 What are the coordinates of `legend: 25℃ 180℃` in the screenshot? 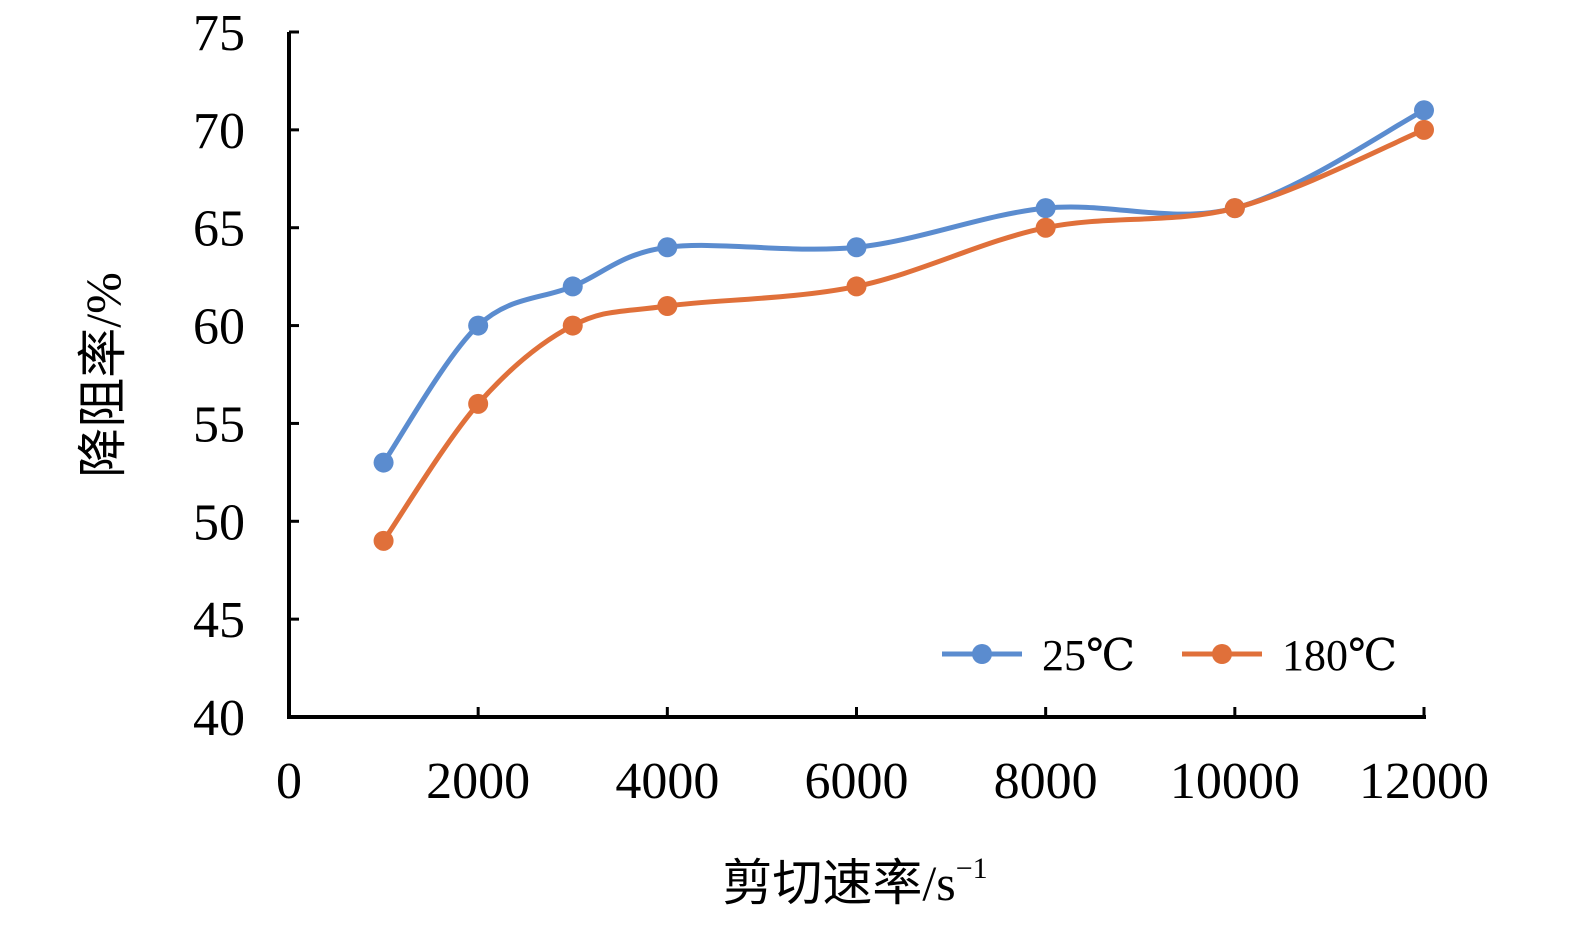 It's located at (1169, 655).